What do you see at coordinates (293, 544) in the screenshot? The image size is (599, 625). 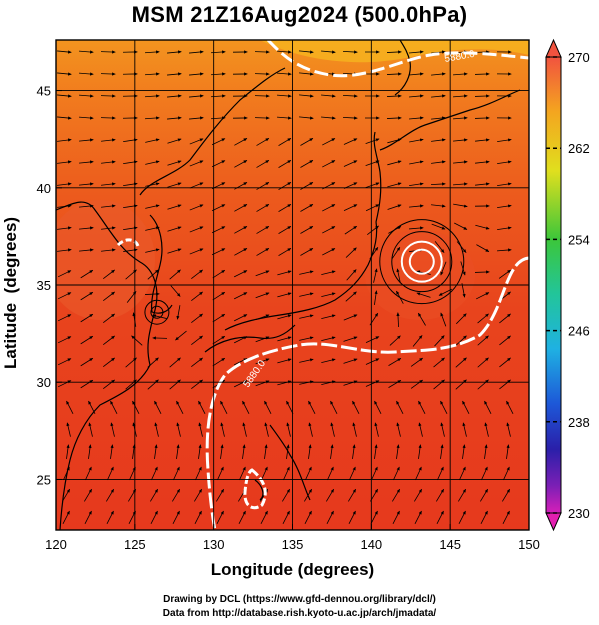 I see `x-tick-label: 135` at bounding box center [293, 544].